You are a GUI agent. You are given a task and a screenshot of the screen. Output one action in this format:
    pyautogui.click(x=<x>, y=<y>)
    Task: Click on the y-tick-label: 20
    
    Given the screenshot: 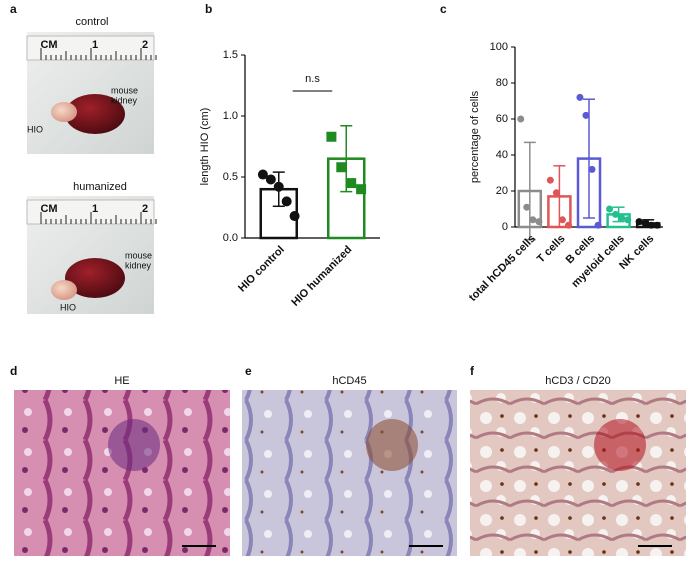 What is the action you would take?
    pyautogui.click(x=502, y=191)
    